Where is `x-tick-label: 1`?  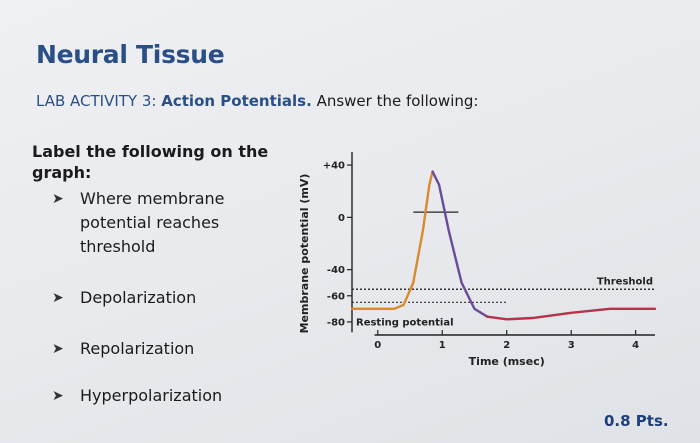
x-tick-label: 1 is located at coordinates (442, 345).